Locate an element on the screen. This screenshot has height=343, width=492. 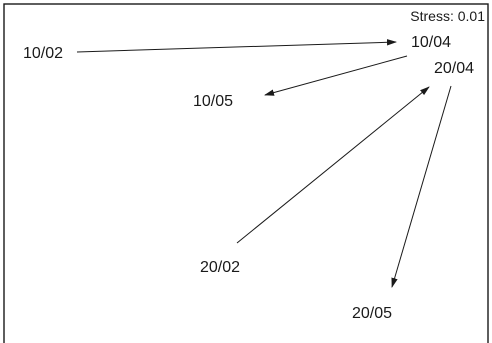
node-label-20-04: 20/04 is located at coordinates (454, 68).